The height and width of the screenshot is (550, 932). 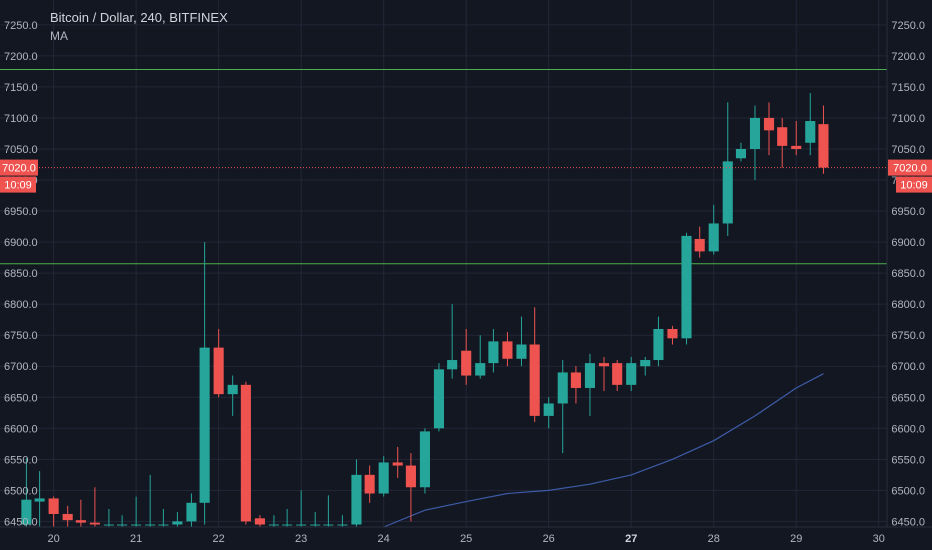 What do you see at coordinates (384, 539) in the screenshot?
I see `time-tick-label: 24` at bounding box center [384, 539].